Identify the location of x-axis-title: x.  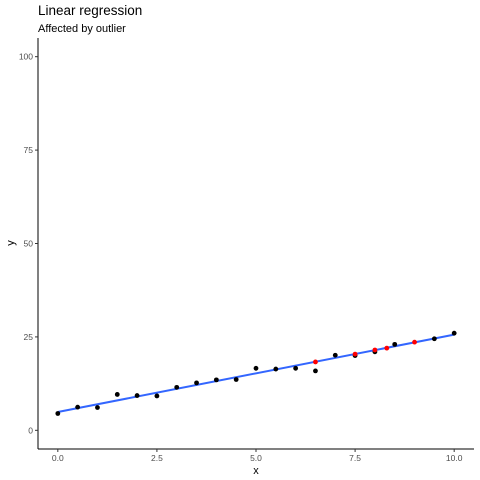
(256, 471).